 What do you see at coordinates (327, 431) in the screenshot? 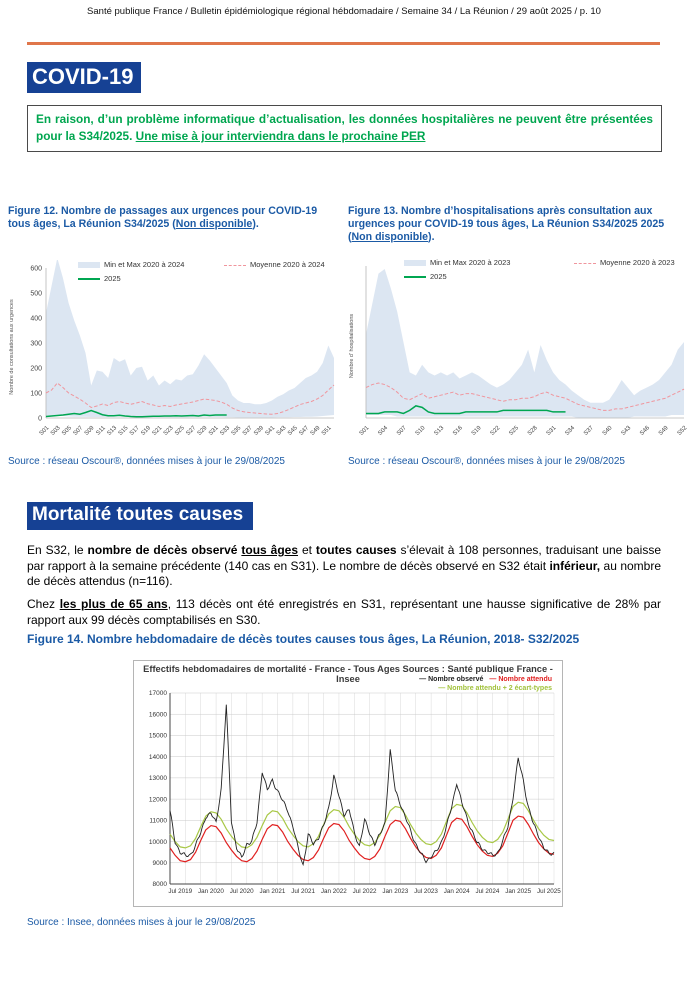
I see `x-tick-label: S51` at bounding box center [327, 431].